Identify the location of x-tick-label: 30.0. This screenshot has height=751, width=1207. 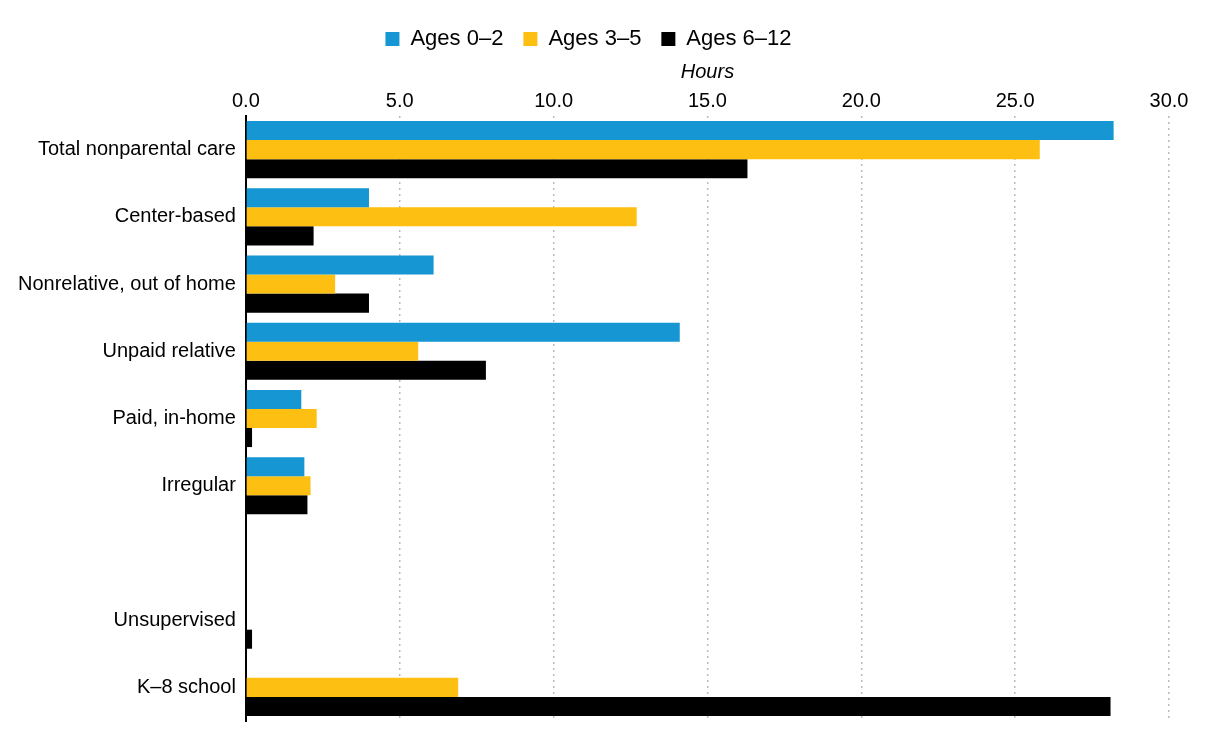
(1169, 99).